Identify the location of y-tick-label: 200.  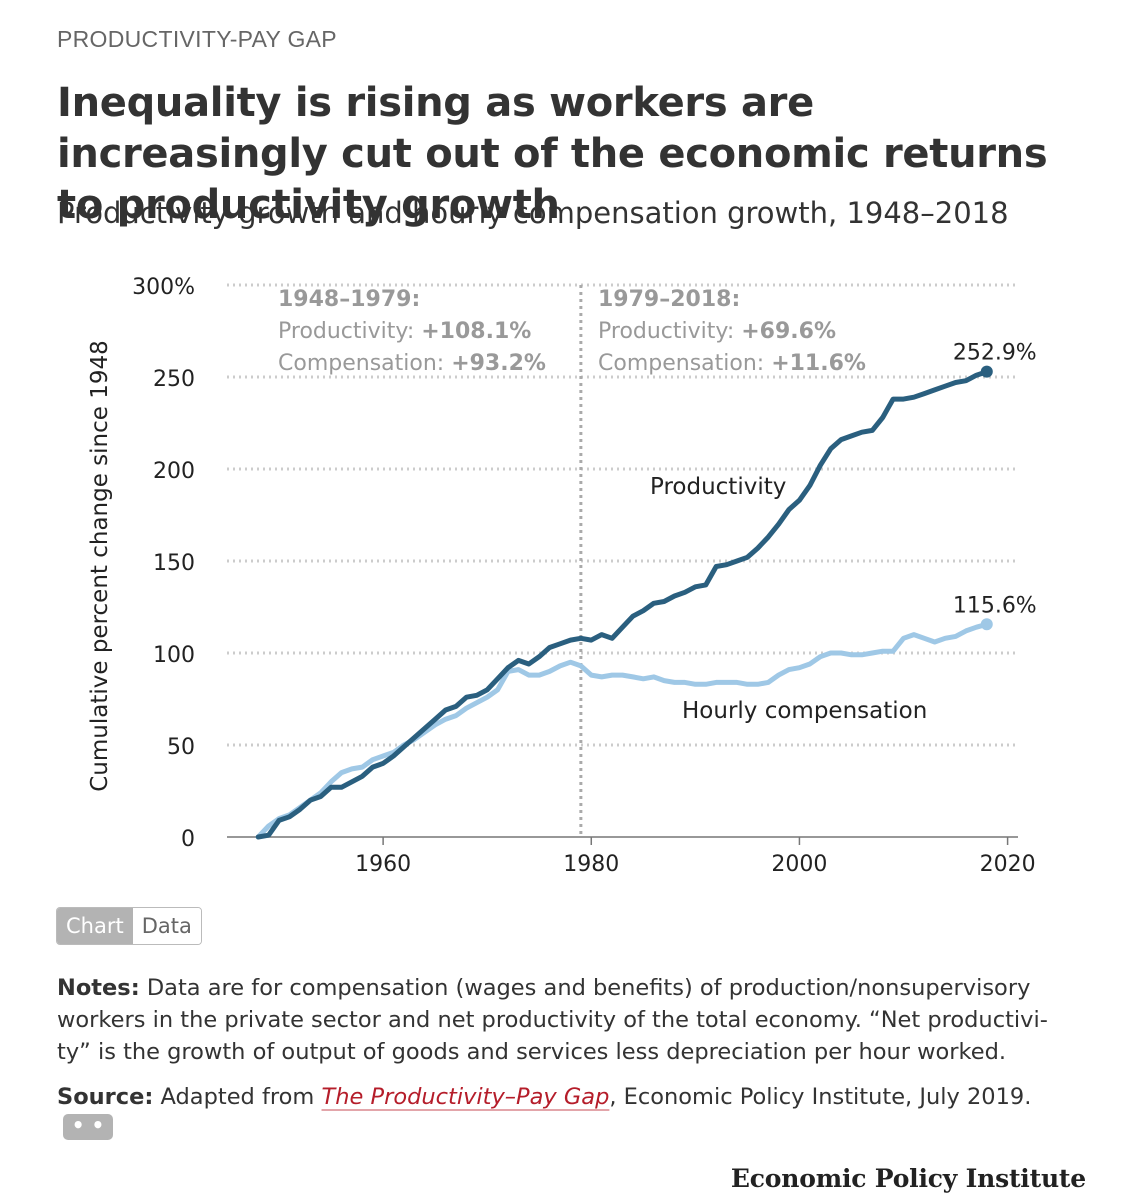
(174, 471).